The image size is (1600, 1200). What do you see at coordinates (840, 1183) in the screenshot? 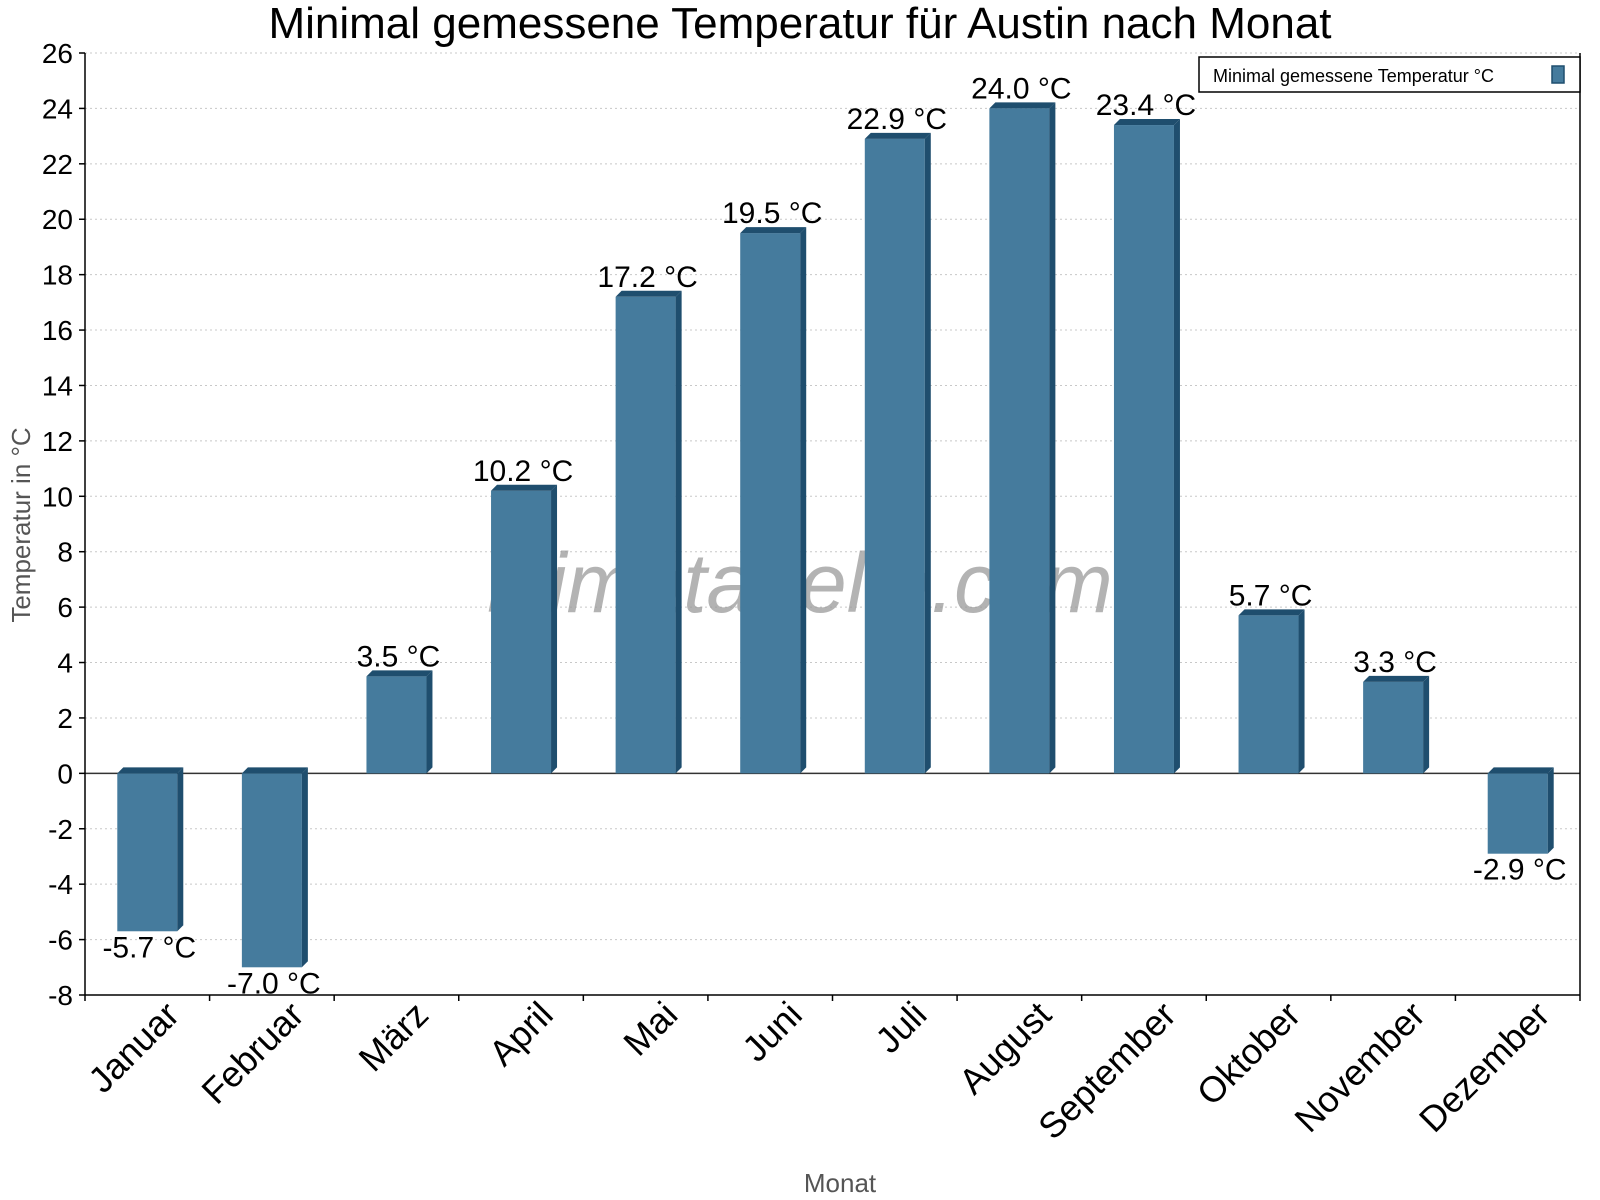
I see `x-axis-label: Monat` at bounding box center [840, 1183].